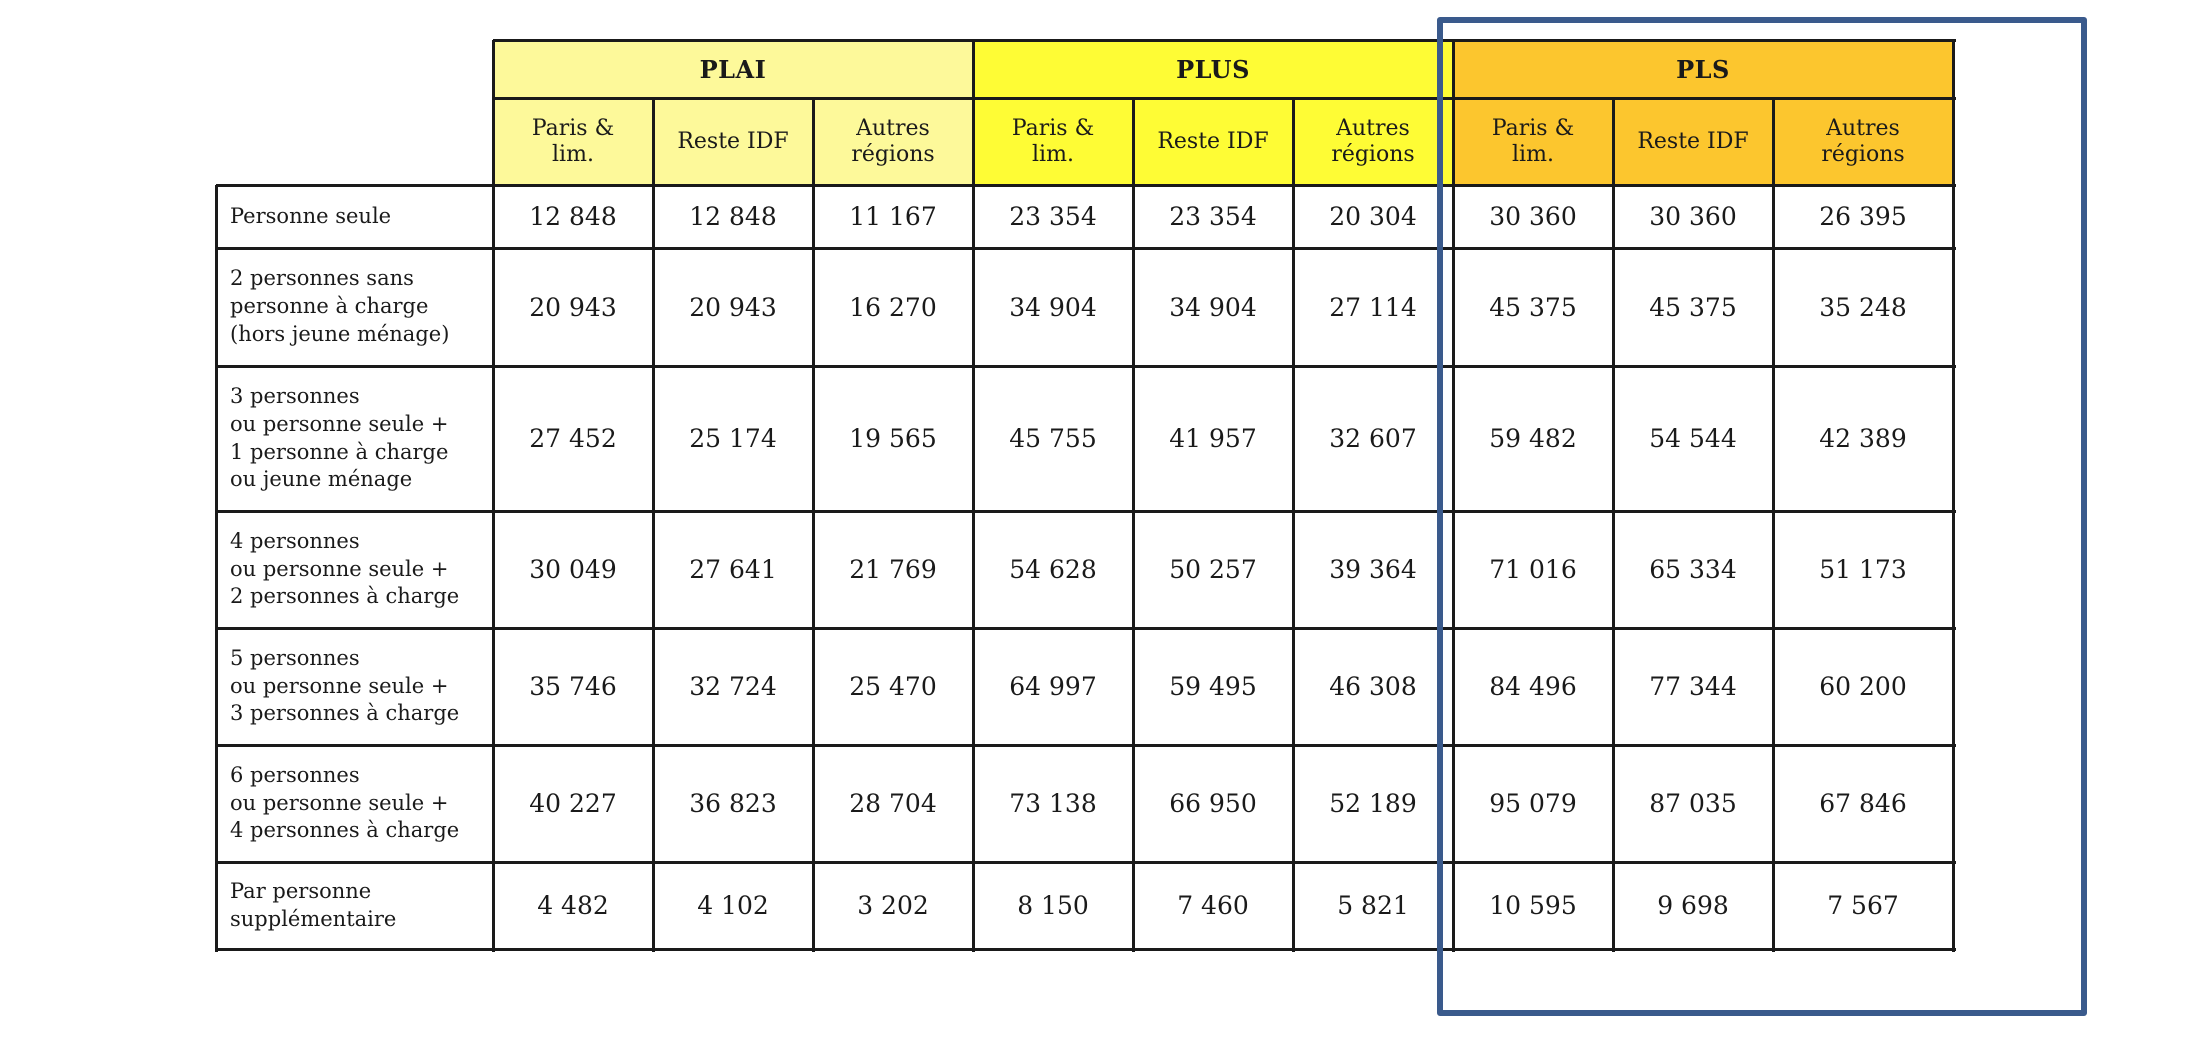 The height and width of the screenshot is (1063, 2200). I want to click on value-cell: 26 395, so click(1863, 216).